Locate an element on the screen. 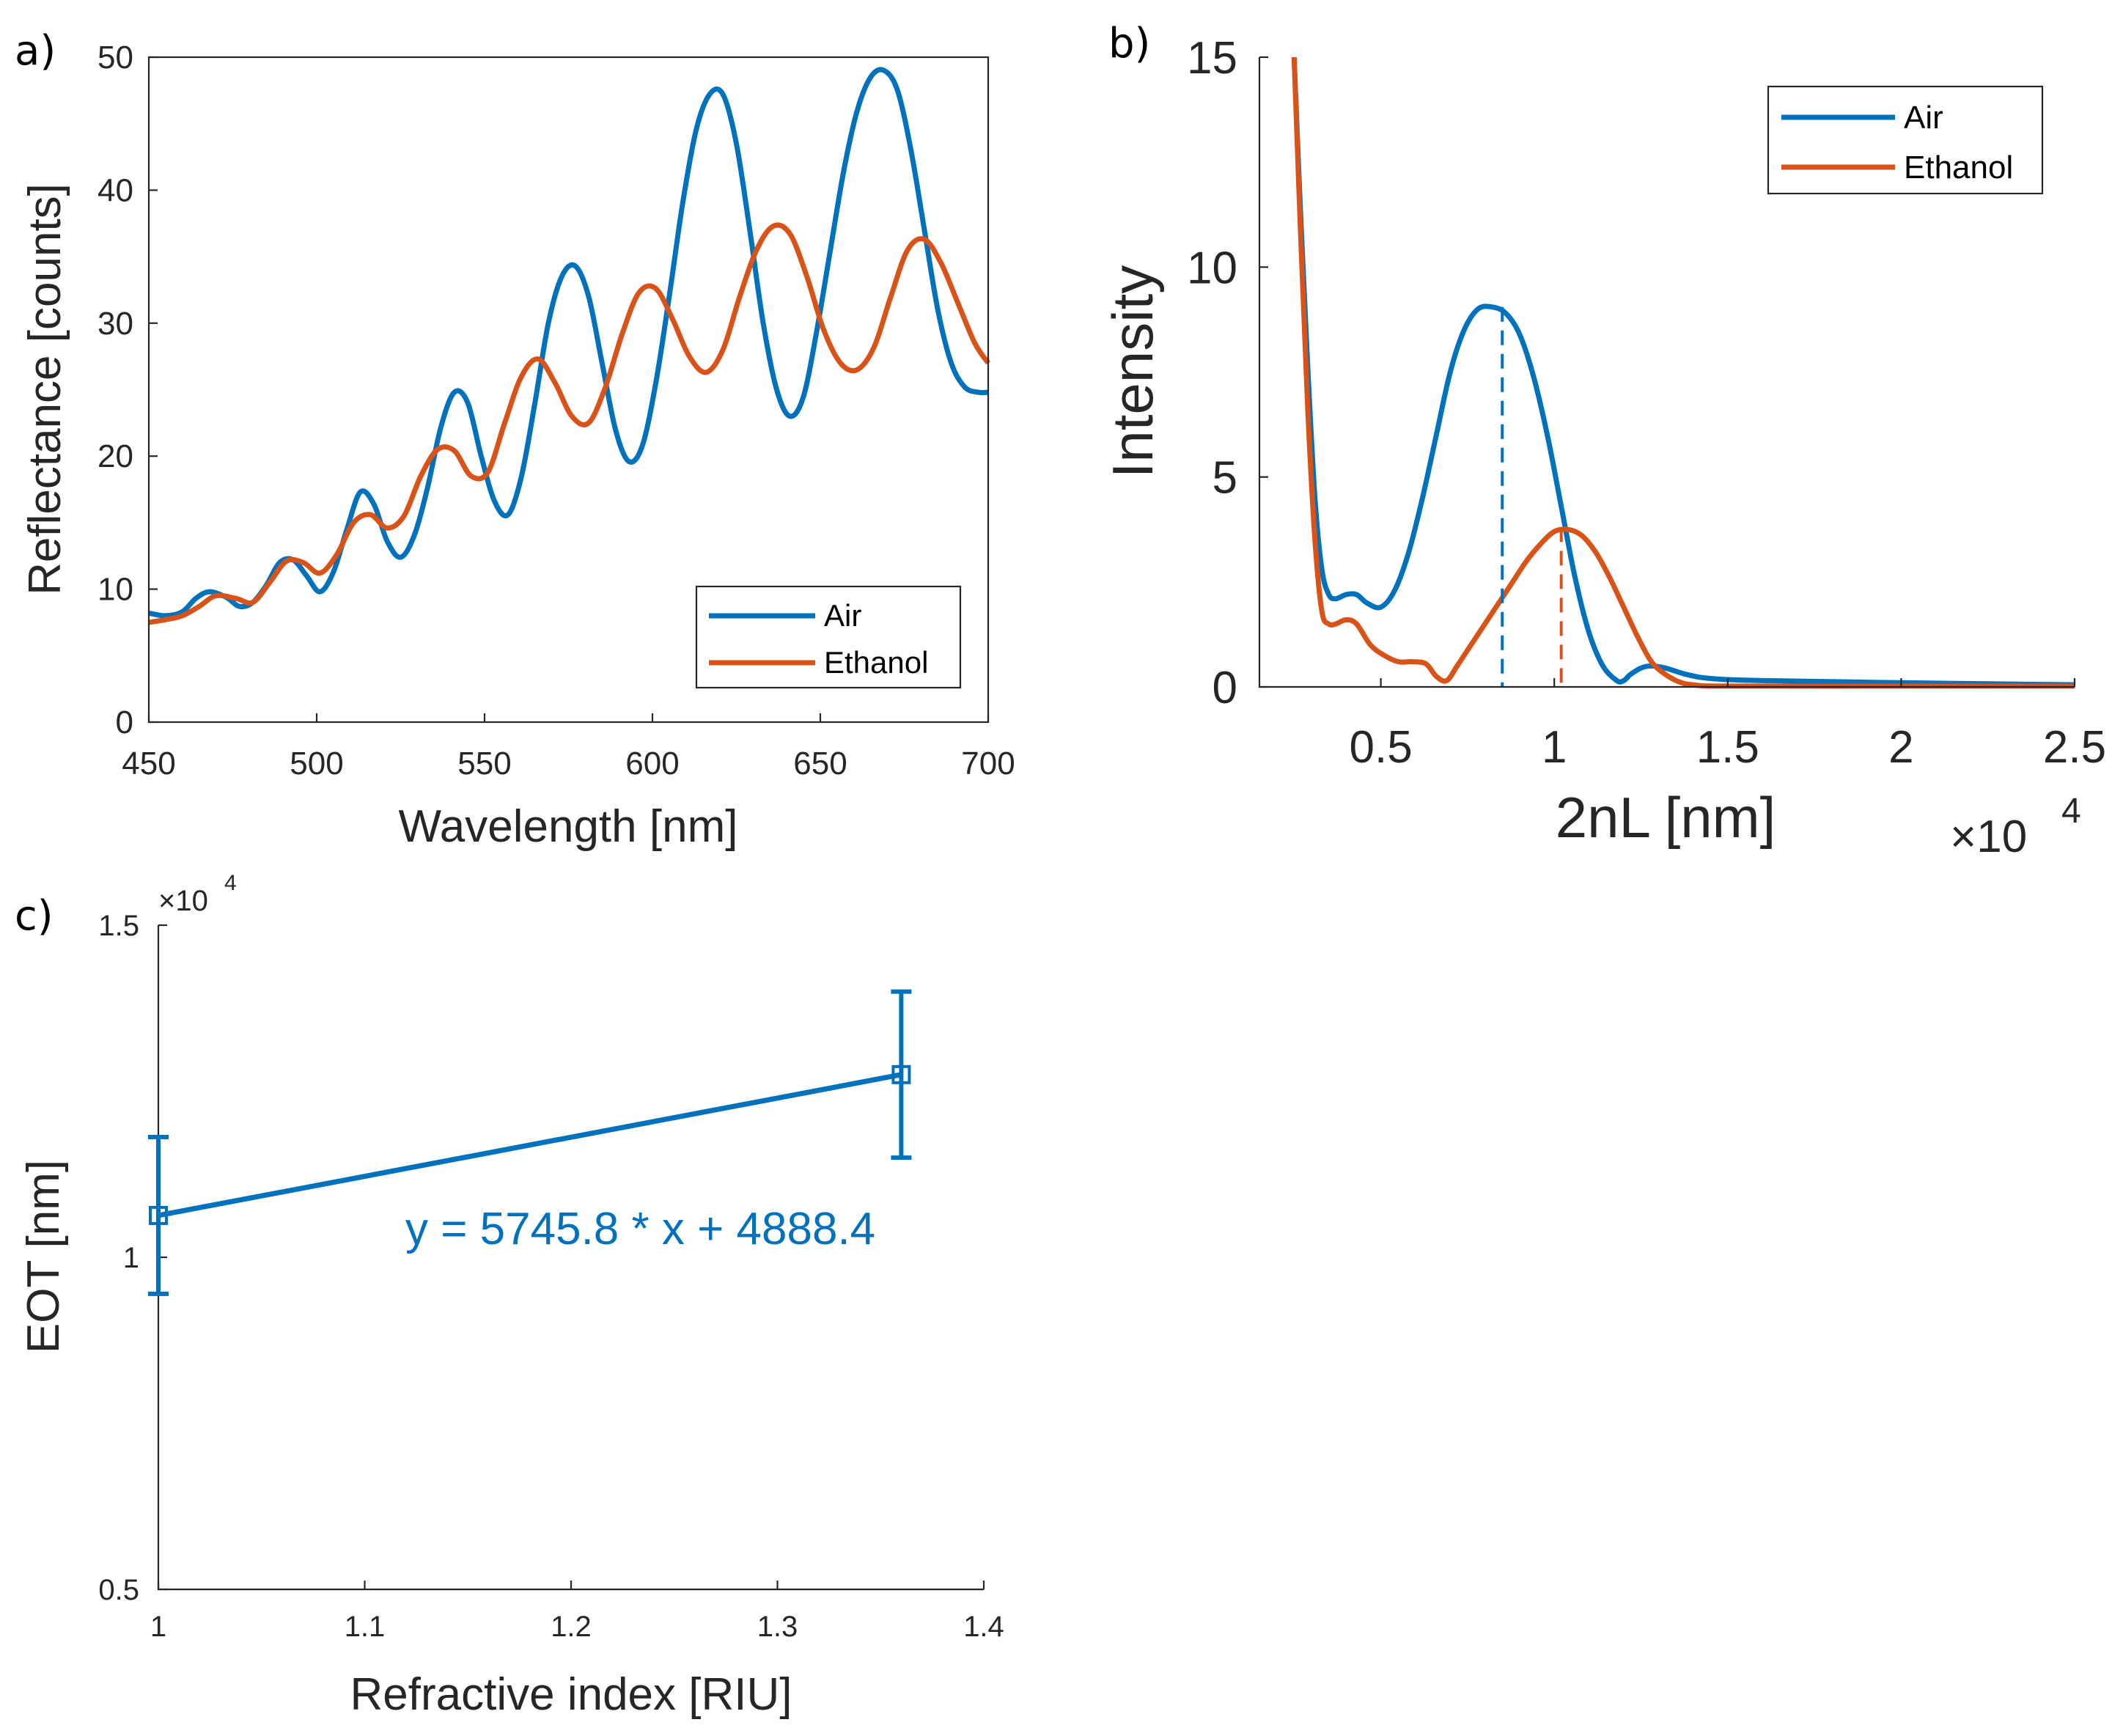  panel-b-series is located at coordinates (1683, 373).